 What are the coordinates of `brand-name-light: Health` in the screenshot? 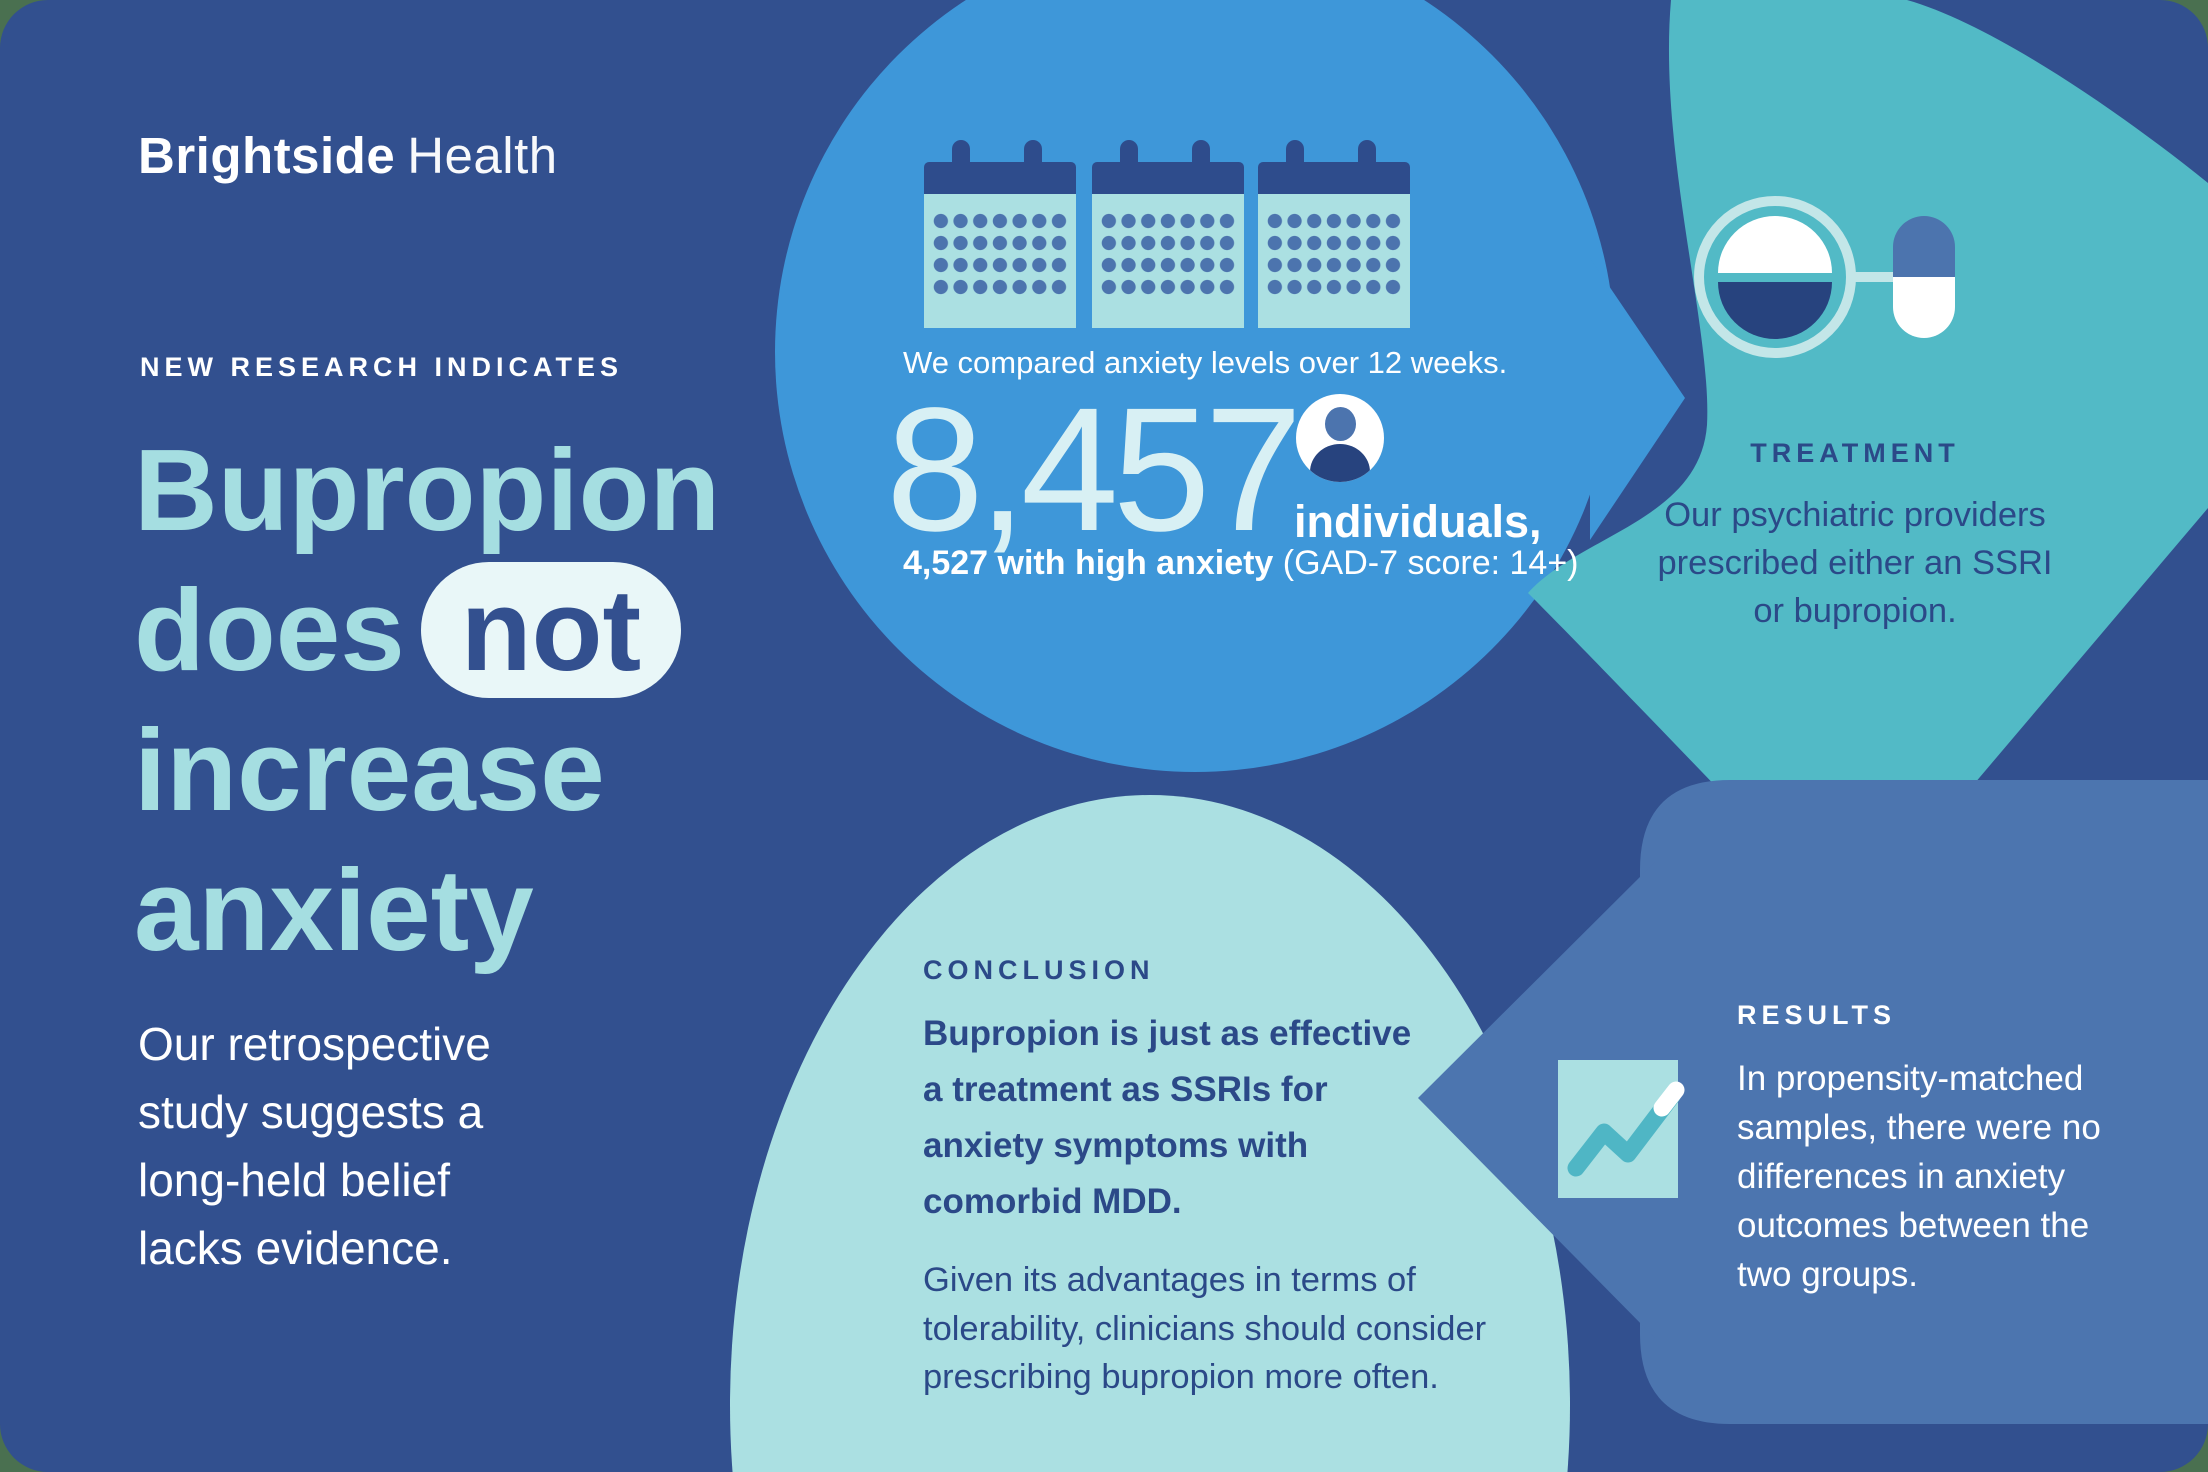 It's located at (482, 155).